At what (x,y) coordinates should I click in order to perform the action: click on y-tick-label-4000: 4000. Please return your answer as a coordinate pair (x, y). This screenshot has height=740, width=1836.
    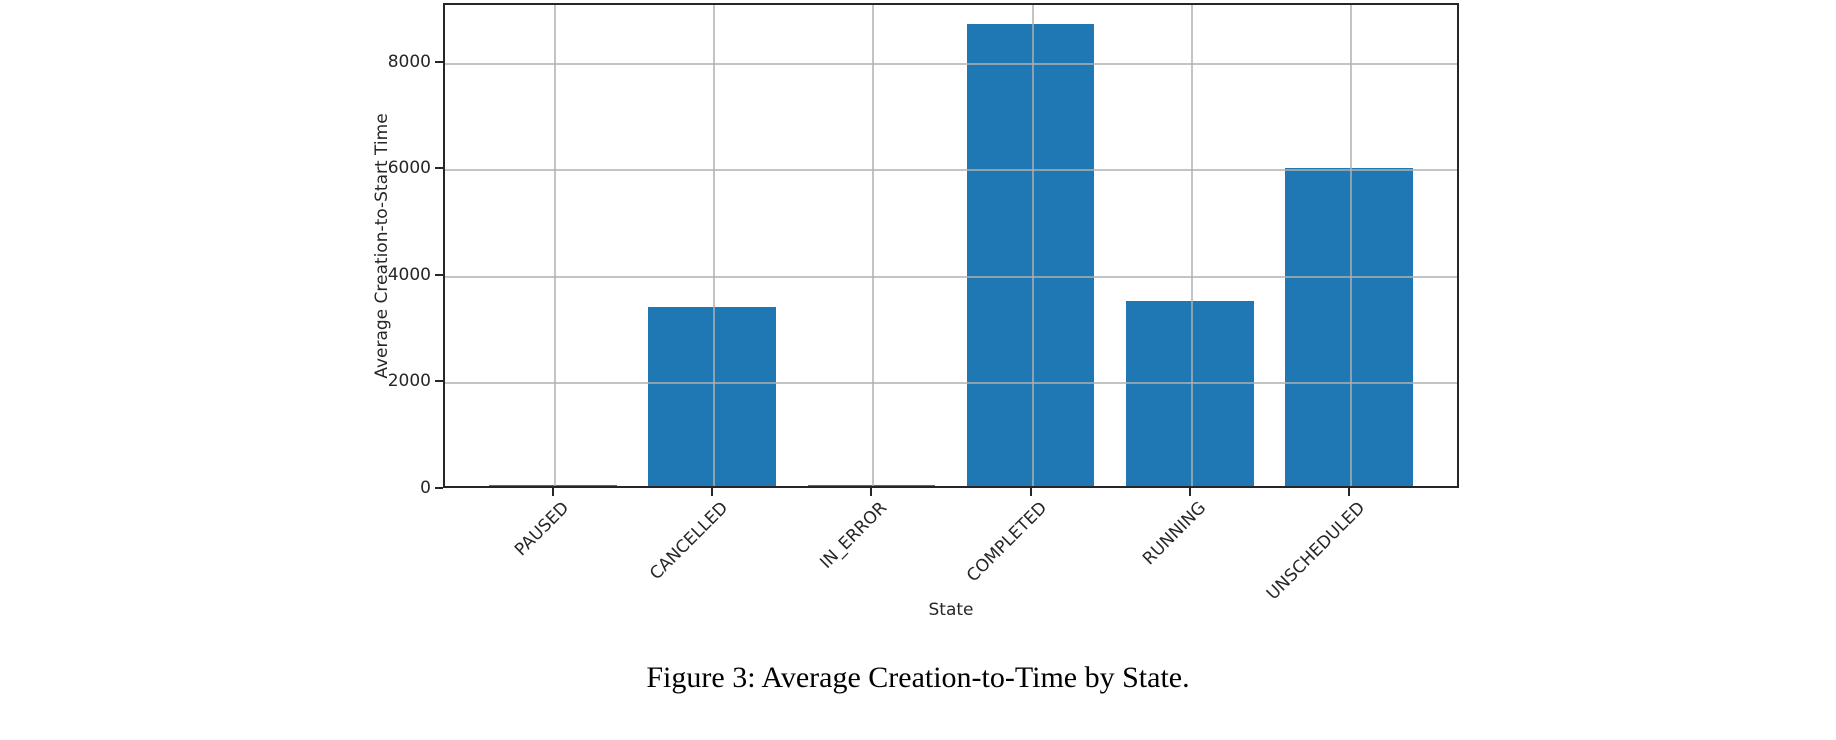
    Looking at the image, I should click on (409, 274).